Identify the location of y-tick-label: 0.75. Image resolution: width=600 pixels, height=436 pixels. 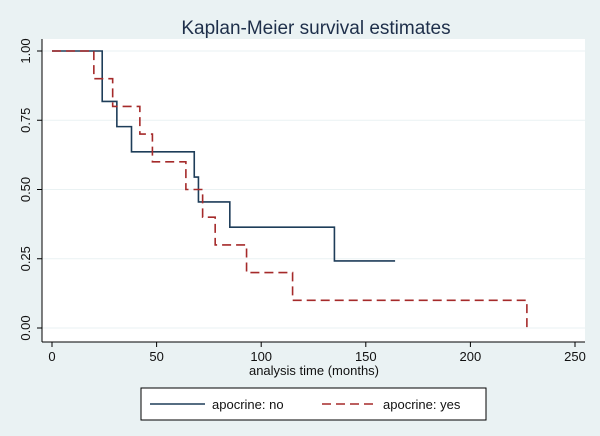
(25, 120).